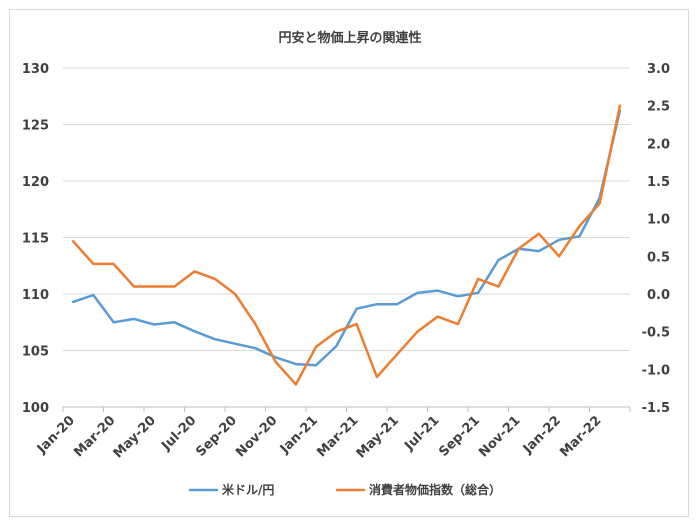  What do you see at coordinates (459, 436) in the screenshot?
I see `x-tick-label: Sep-21` at bounding box center [459, 436].